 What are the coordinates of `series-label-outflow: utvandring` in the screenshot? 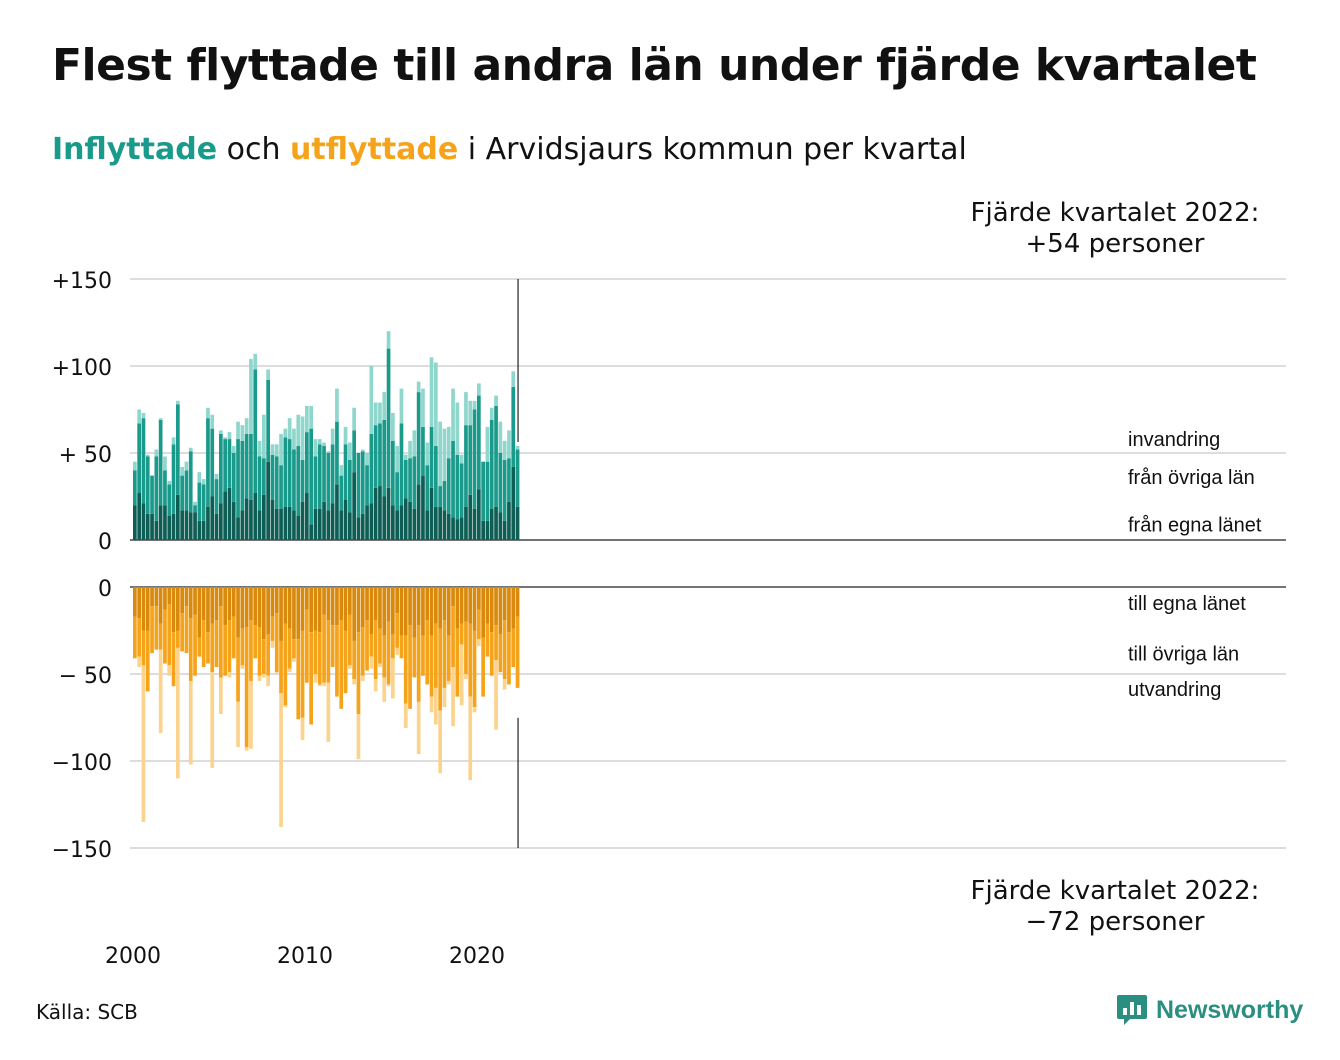 It's located at (1174, 690).